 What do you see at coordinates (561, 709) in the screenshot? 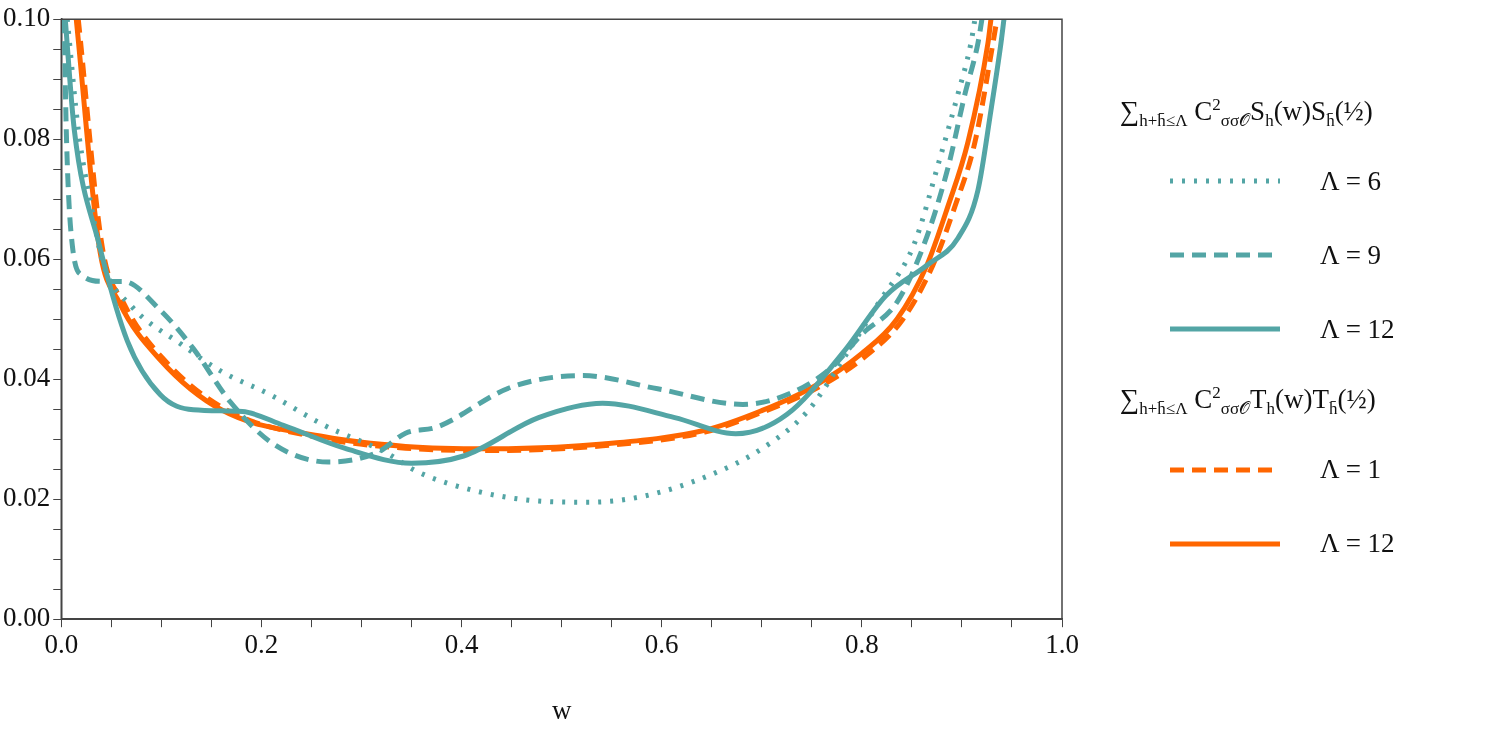
I see `x-axis-title: w` at bounding box center [561, 709].